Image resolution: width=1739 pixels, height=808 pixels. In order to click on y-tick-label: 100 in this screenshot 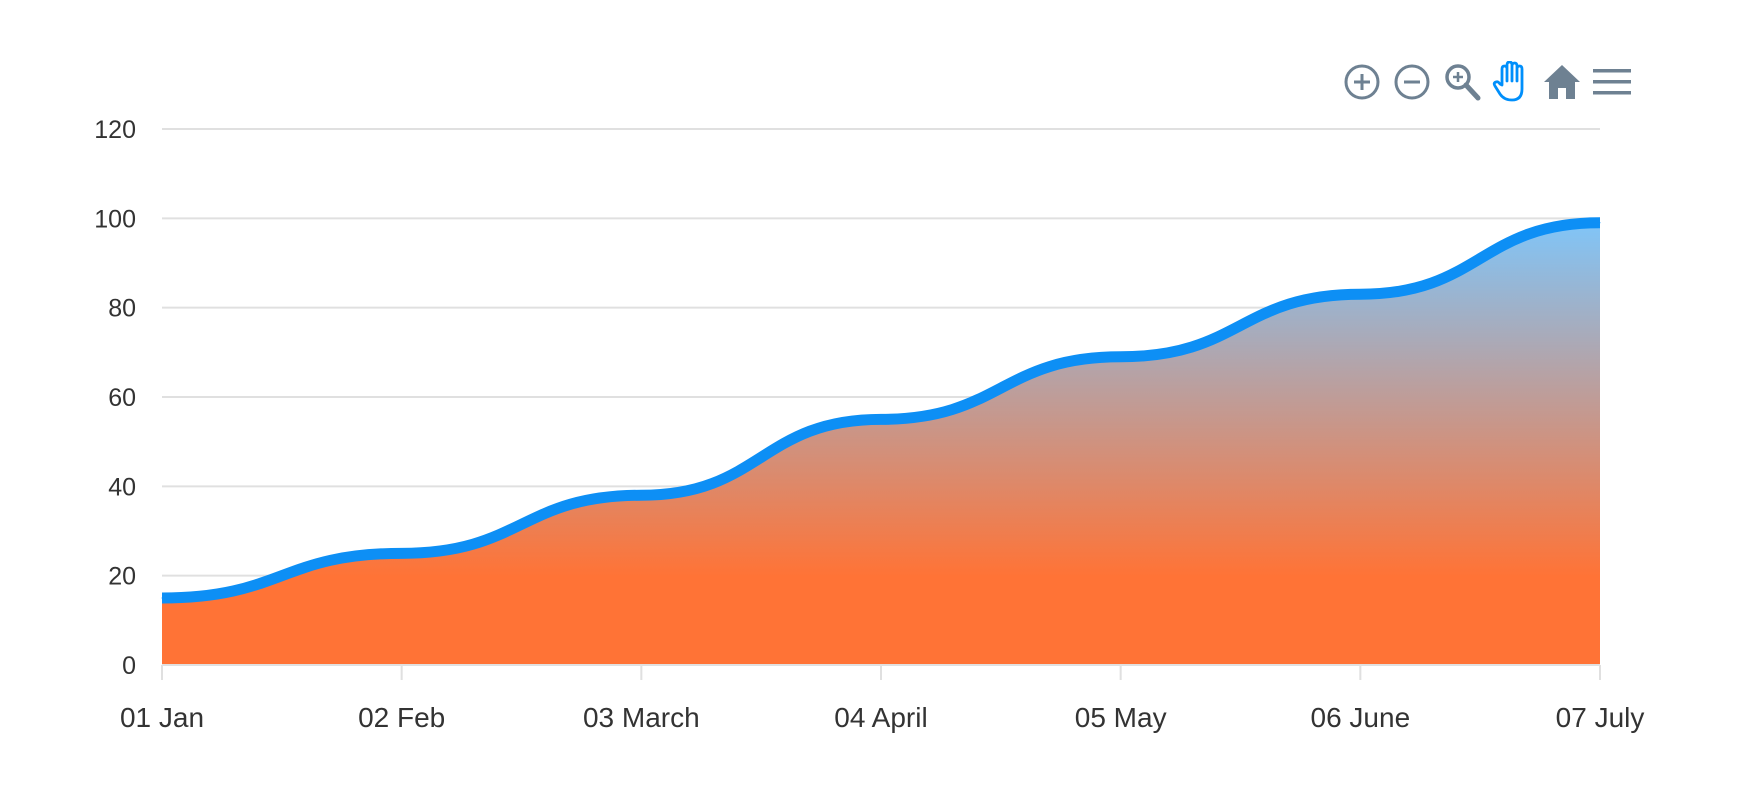, I will do `click(115, 219)`.